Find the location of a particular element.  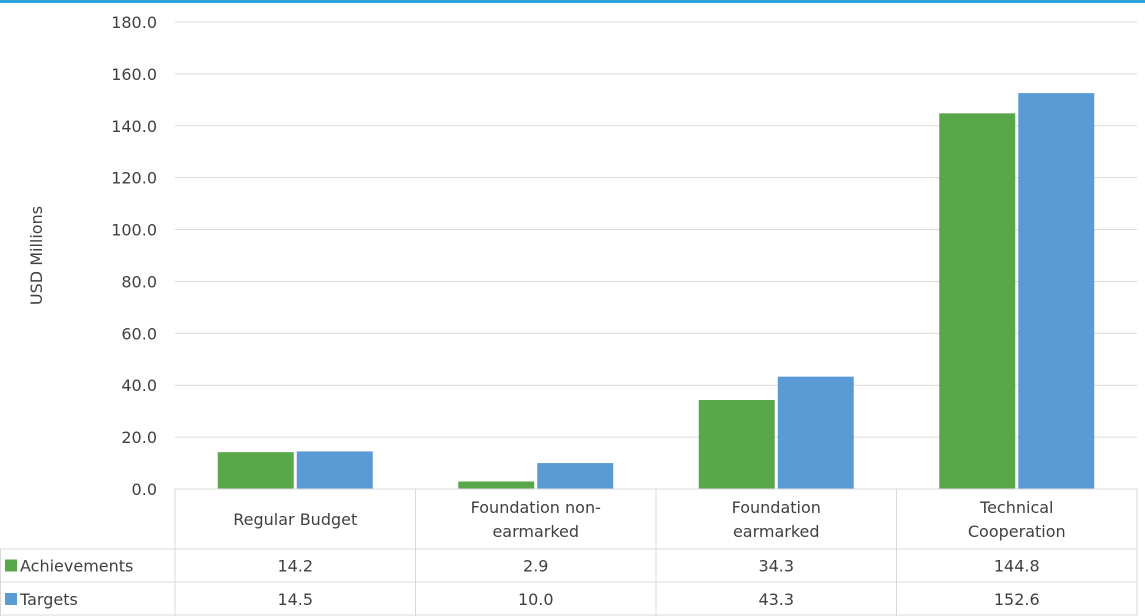

y-tick-label: 40.0 is located at coordinates (139, 385).